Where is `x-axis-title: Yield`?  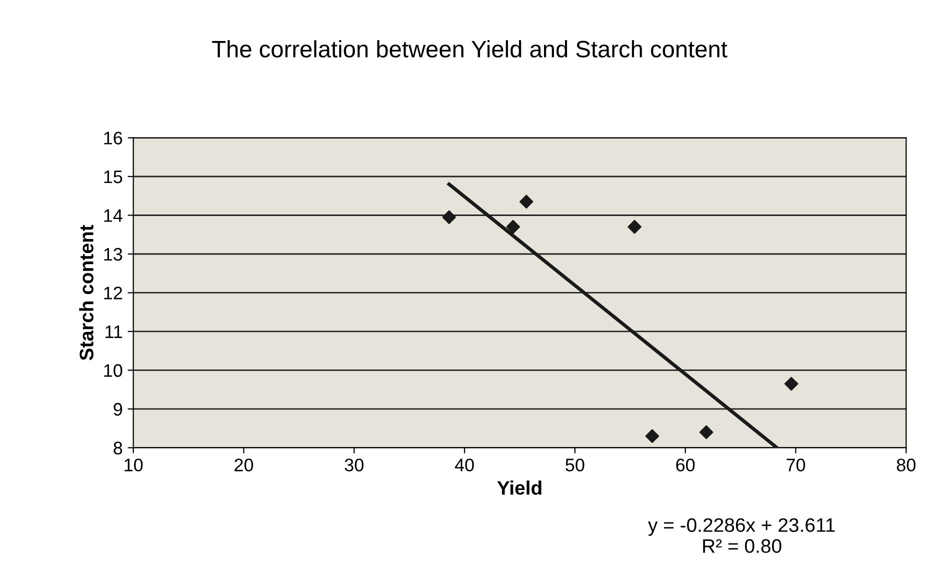
x-axis-title: Yield is located at coordinates (519, 487).